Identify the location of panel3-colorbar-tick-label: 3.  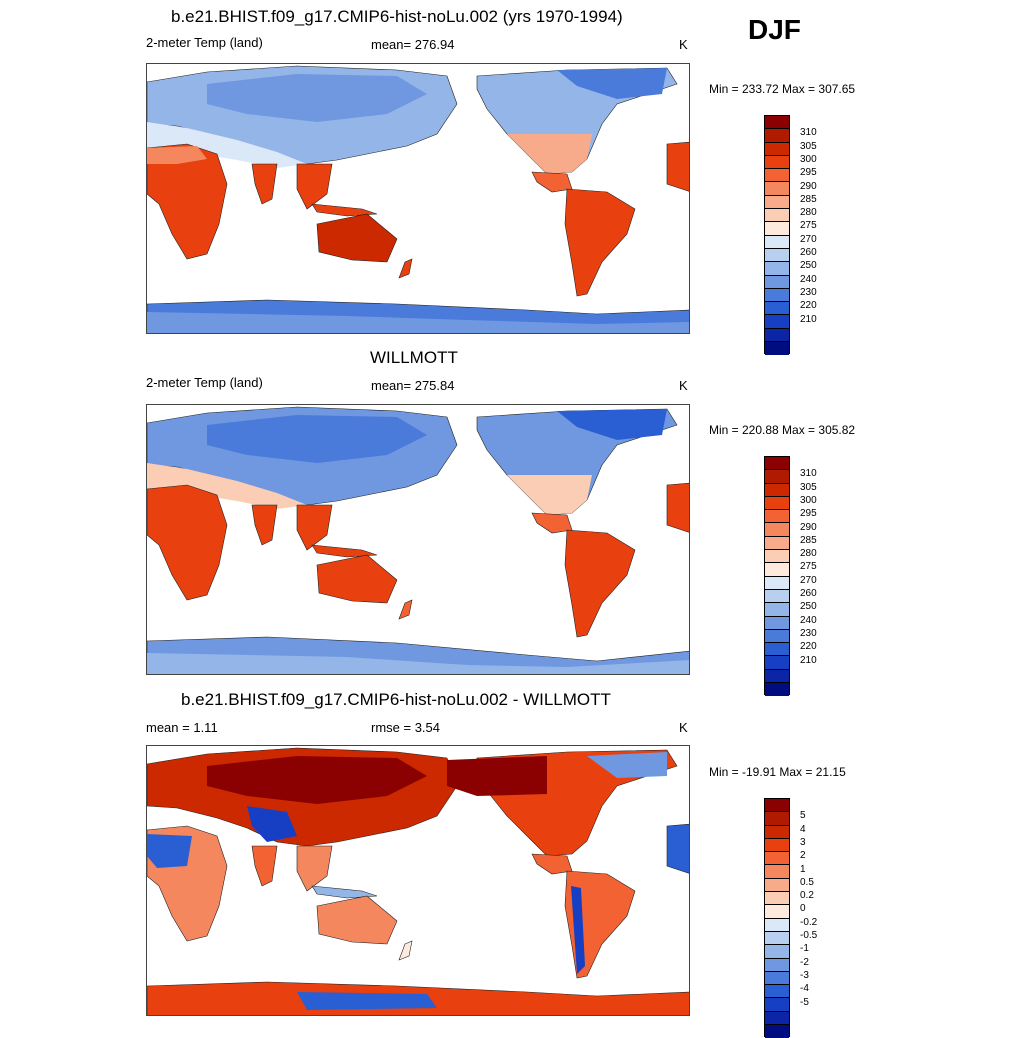
(803, 842).